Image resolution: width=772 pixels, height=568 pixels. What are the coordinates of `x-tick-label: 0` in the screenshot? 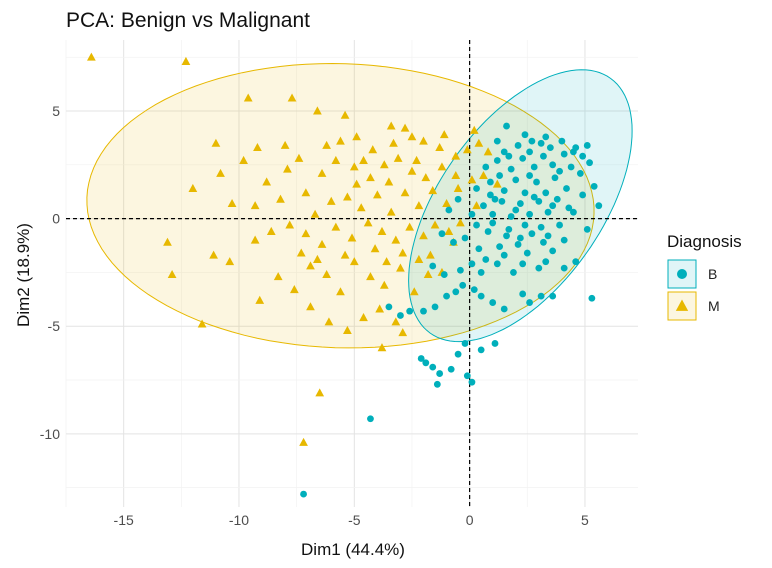 It's located at (470, 520).